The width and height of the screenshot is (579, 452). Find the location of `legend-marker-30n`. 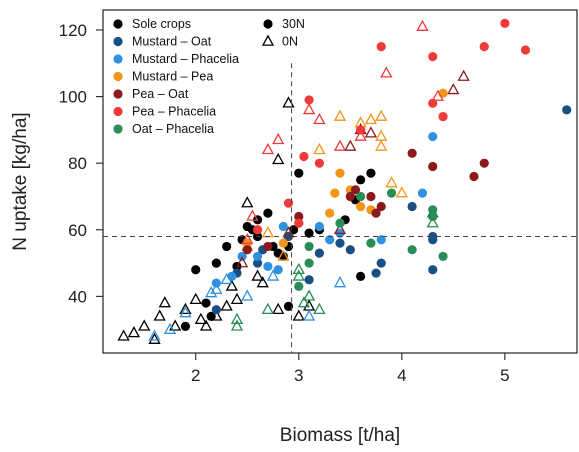

legend-marker-30n is located at coordinates (268, 24).